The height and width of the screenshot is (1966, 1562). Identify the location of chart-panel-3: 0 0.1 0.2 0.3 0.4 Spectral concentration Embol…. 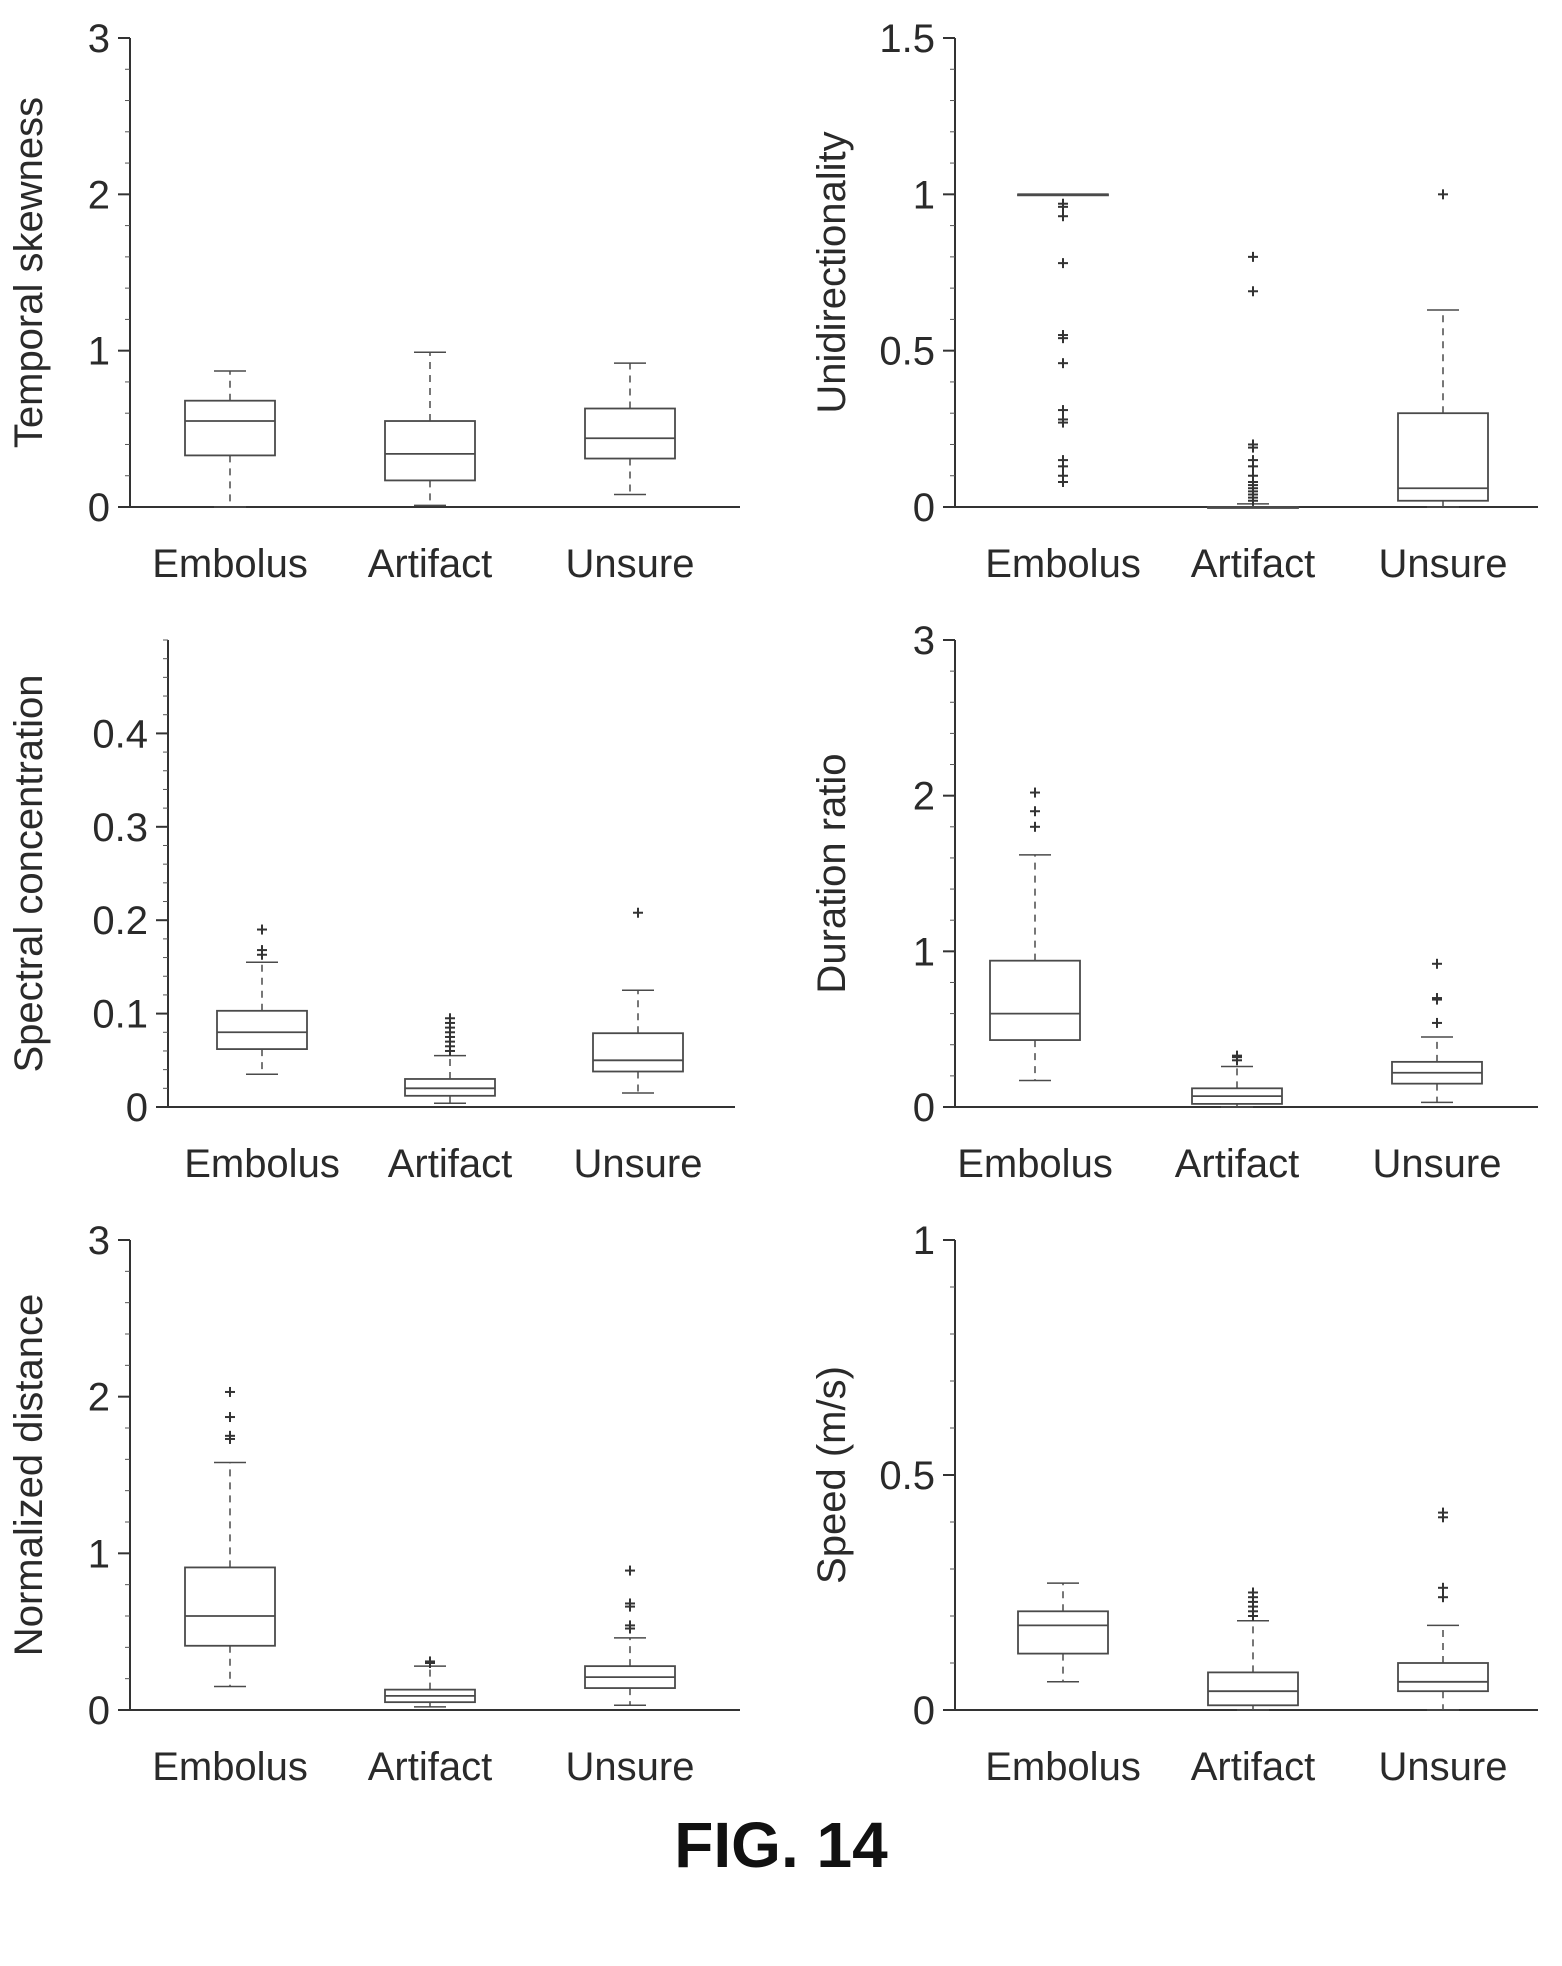
(371, 912).